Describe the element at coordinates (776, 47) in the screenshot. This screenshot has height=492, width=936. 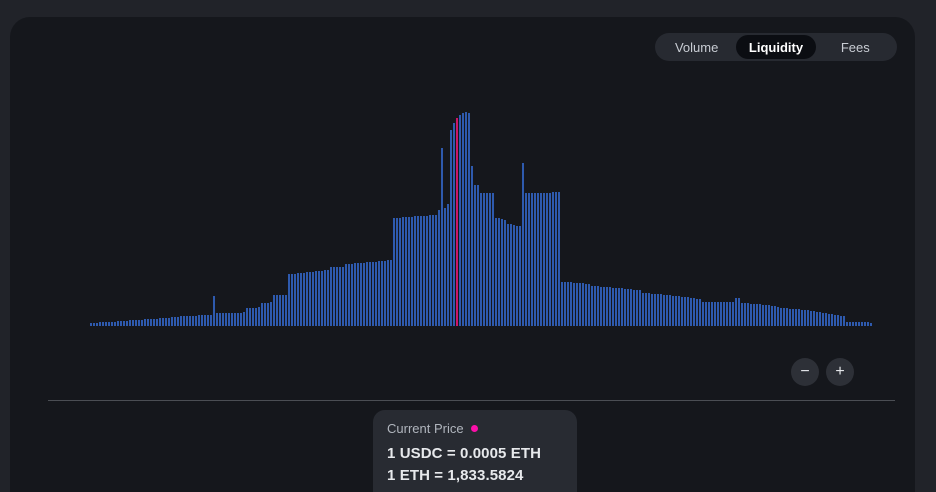
I see `tab-liquidity: Liquidity` at that location.